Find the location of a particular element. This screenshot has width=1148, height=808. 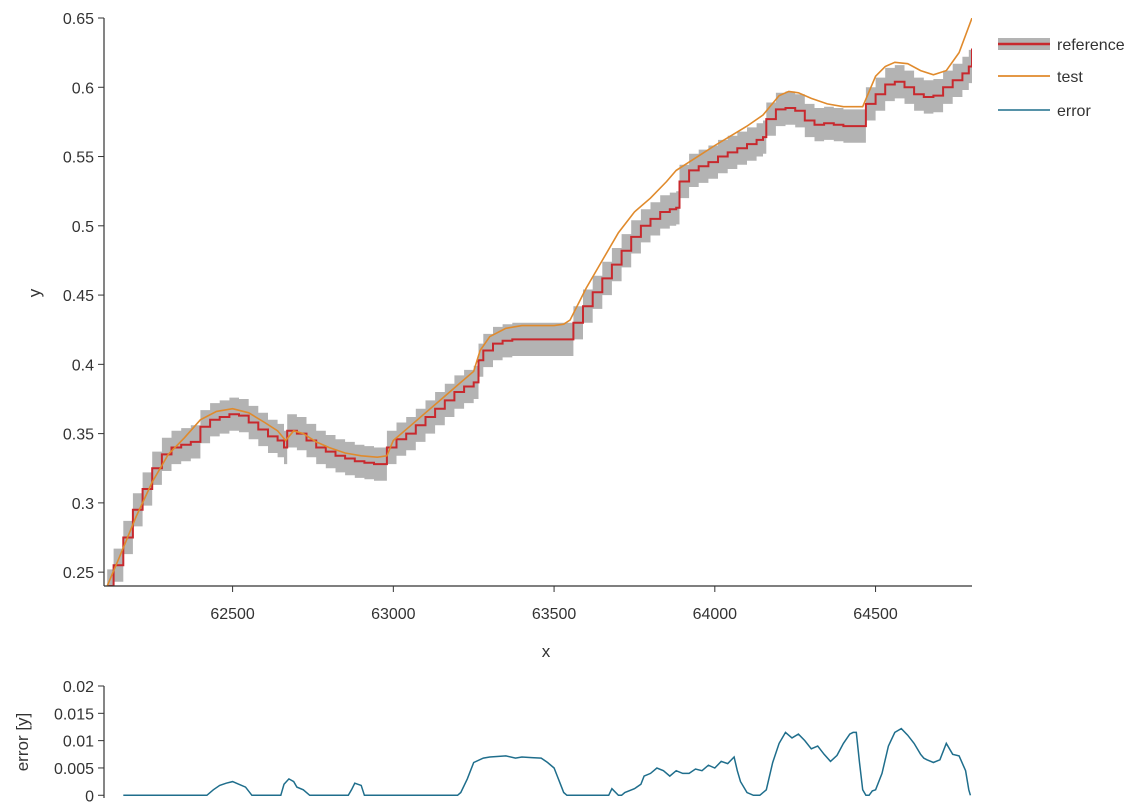

error-series-line is located at coordinates (547, 762).